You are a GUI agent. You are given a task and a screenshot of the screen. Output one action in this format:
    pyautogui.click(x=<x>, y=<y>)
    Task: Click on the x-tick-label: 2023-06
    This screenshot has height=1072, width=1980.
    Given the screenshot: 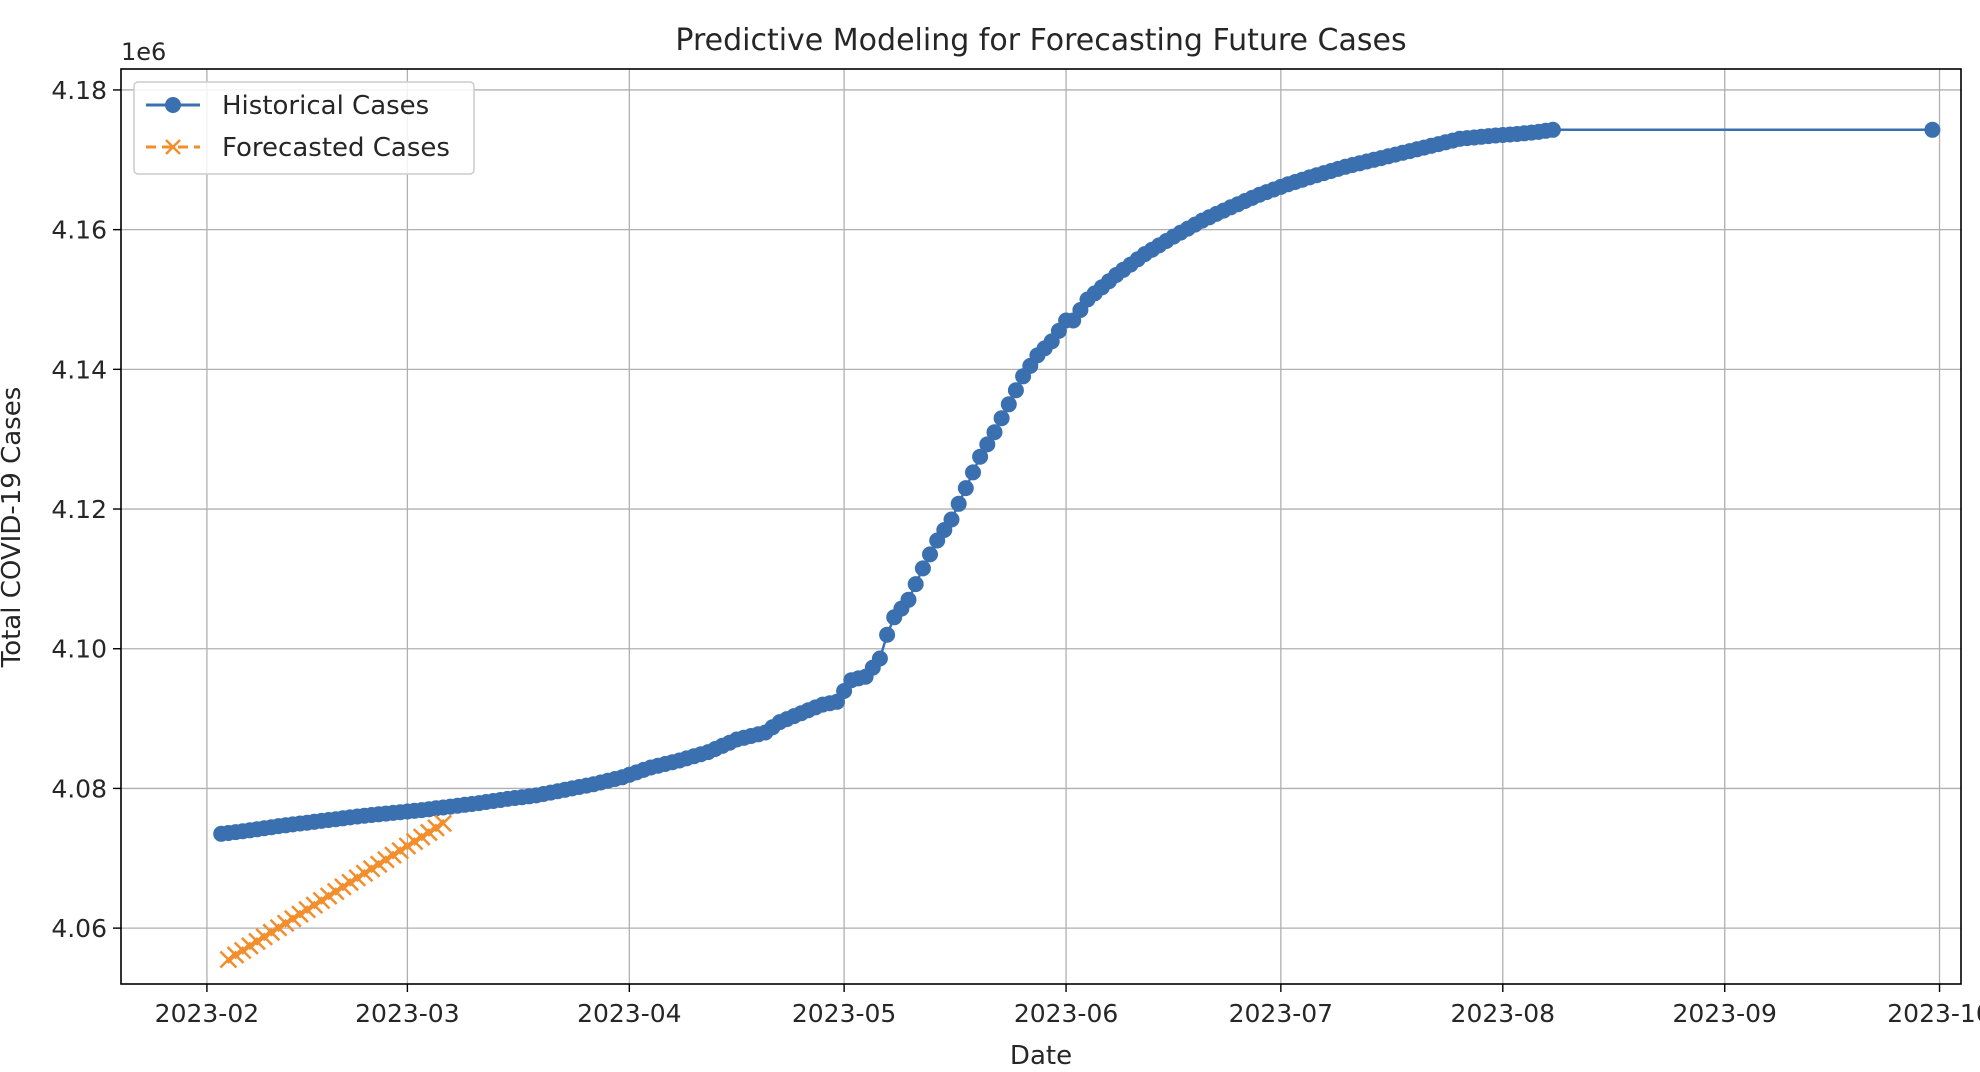 What is the action you would take?
    pyautogui.click(x=1066, y=1013)
    